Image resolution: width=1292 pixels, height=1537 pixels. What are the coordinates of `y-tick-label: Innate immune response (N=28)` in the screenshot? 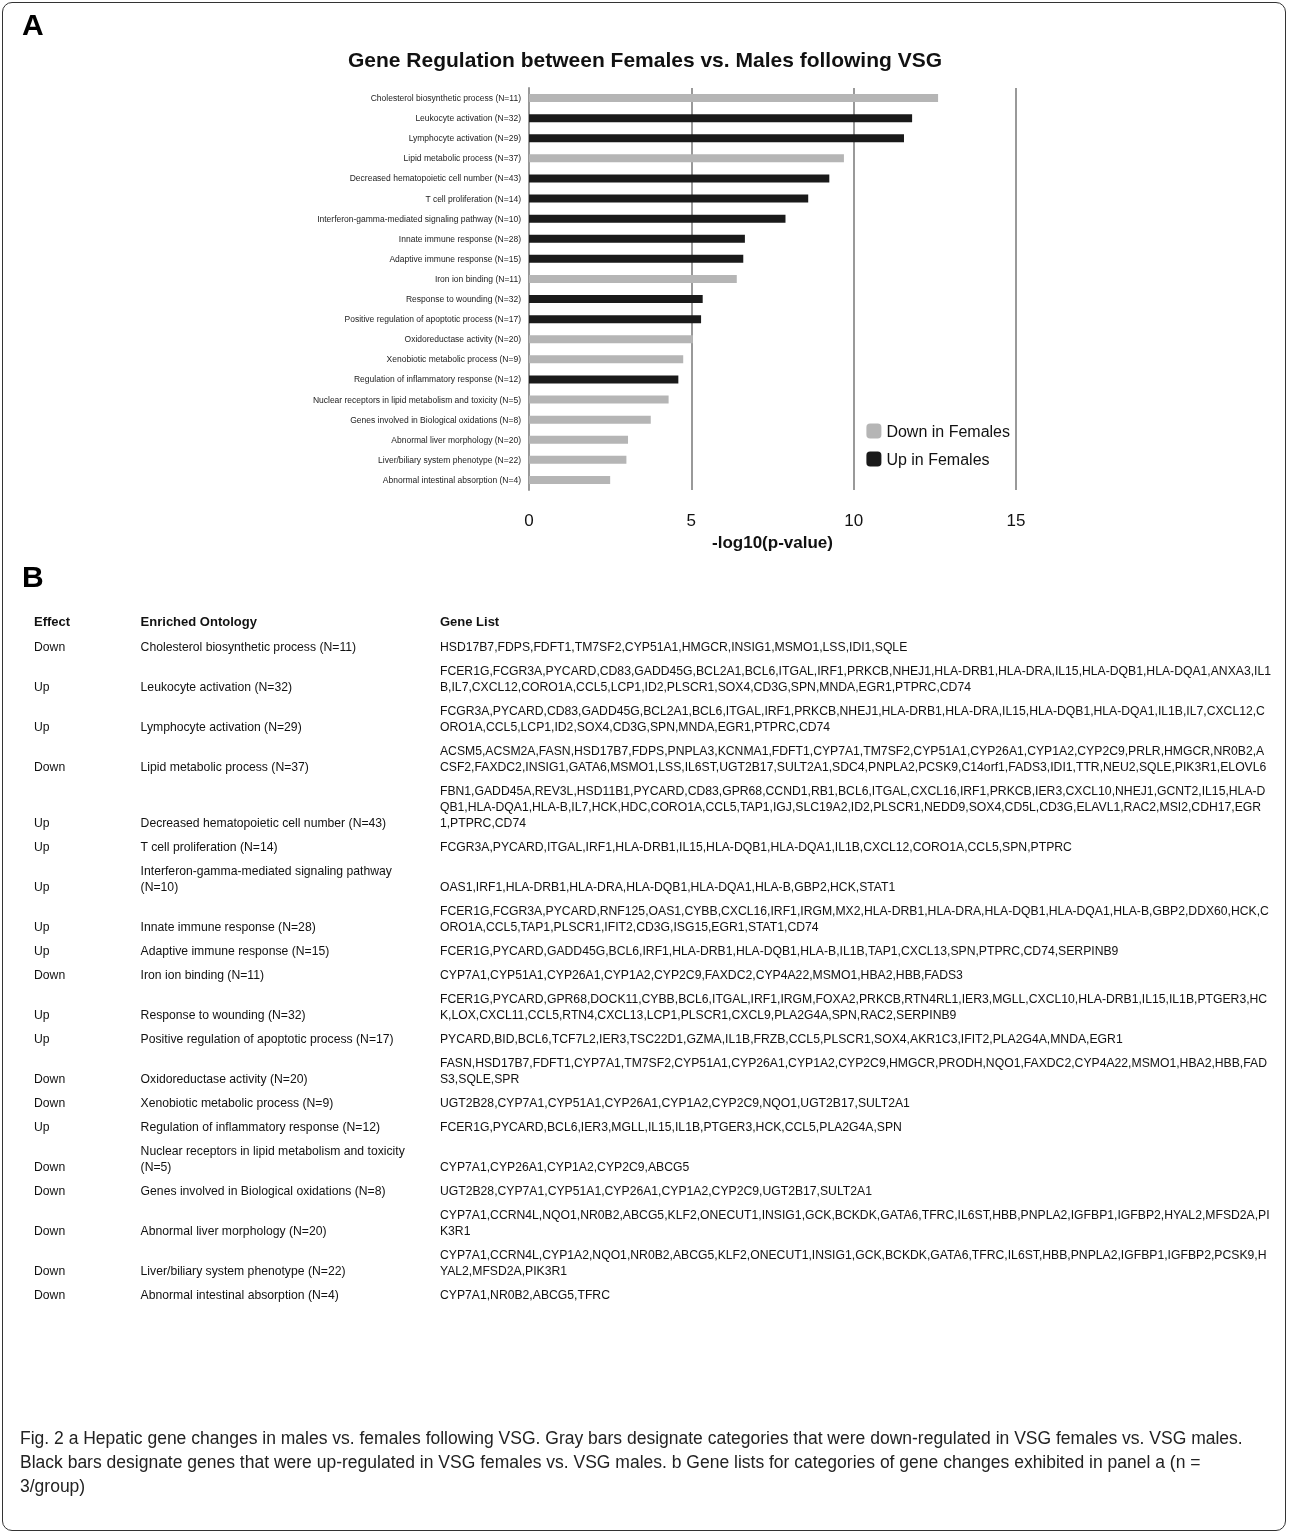 It's located at (460, 238).